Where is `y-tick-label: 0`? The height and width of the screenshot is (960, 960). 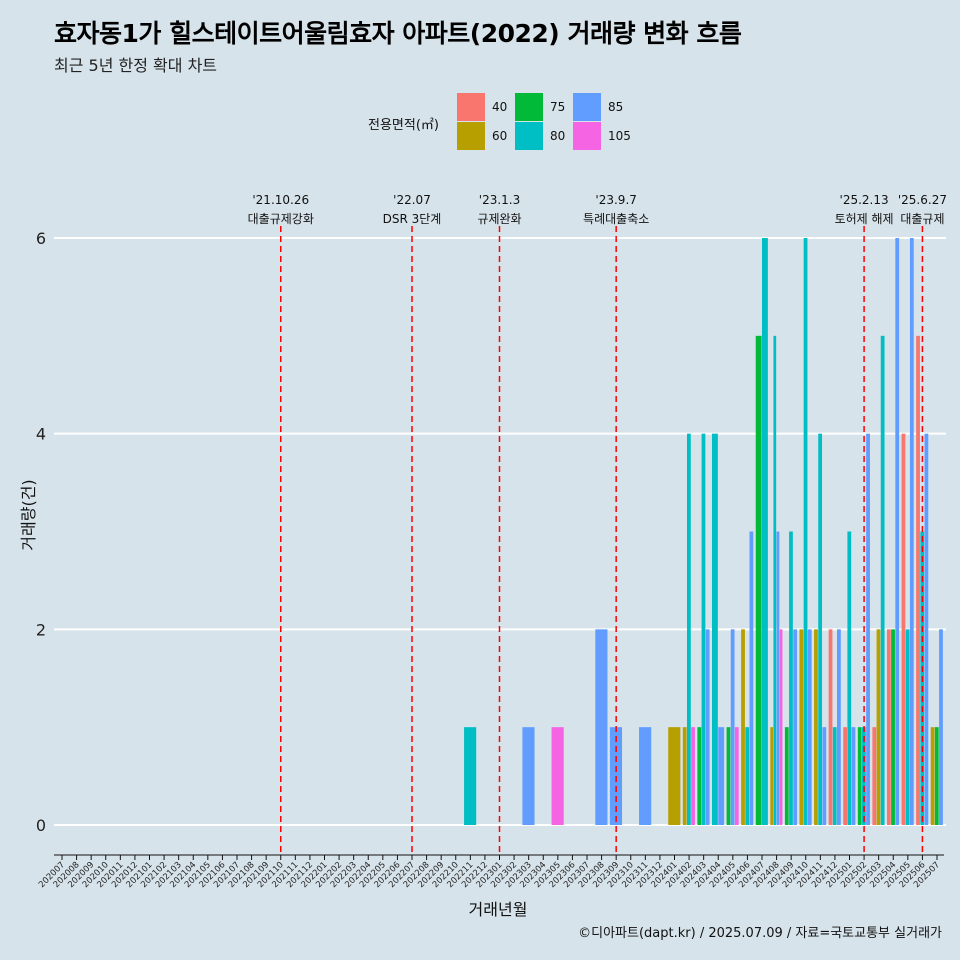
y-tick-label: 0 is located at coordinates (41, 825).